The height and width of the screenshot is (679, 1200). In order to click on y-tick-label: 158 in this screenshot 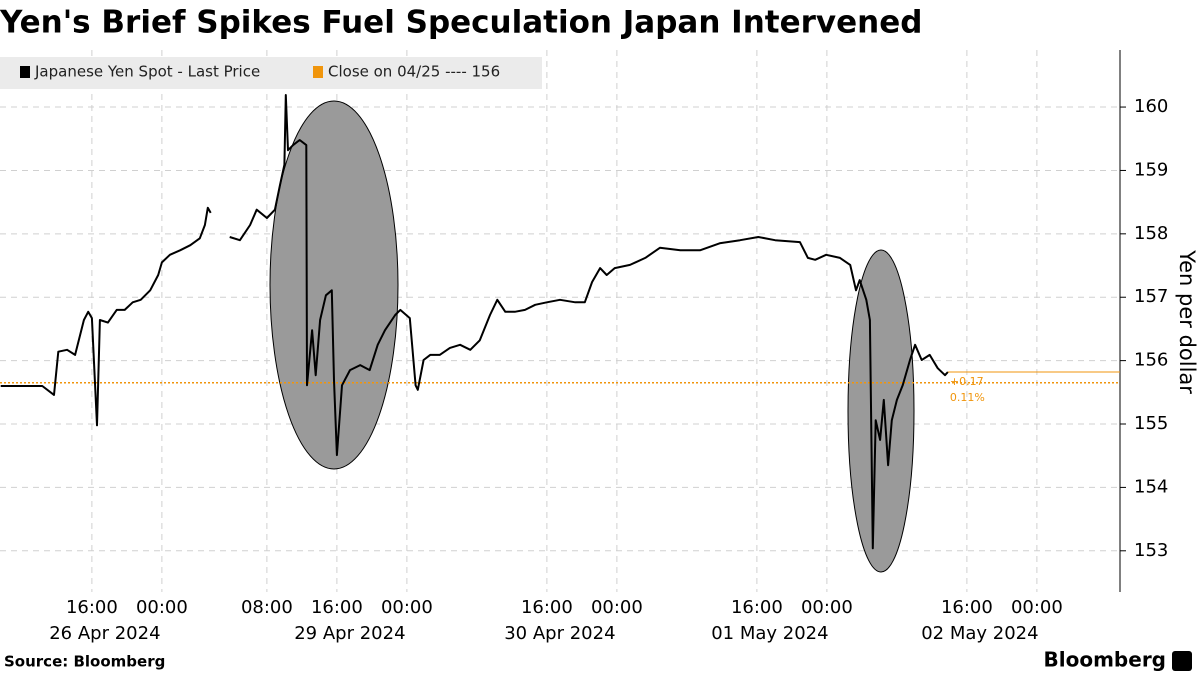, I will do `click(1151, 233)`.